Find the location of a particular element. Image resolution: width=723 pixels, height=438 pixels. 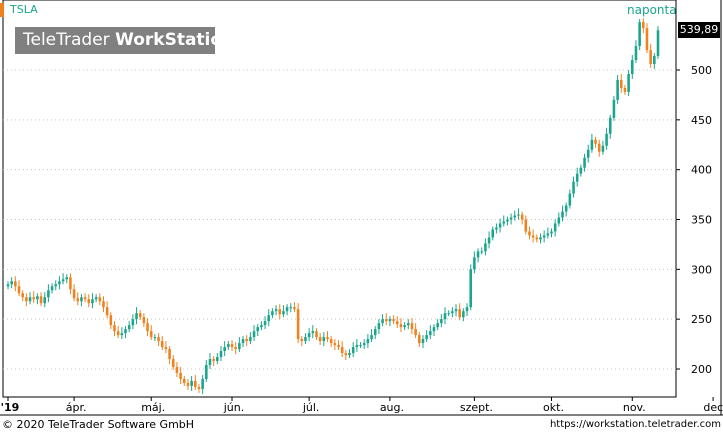

symbol-color-marker is located at coordinates (2, 10).